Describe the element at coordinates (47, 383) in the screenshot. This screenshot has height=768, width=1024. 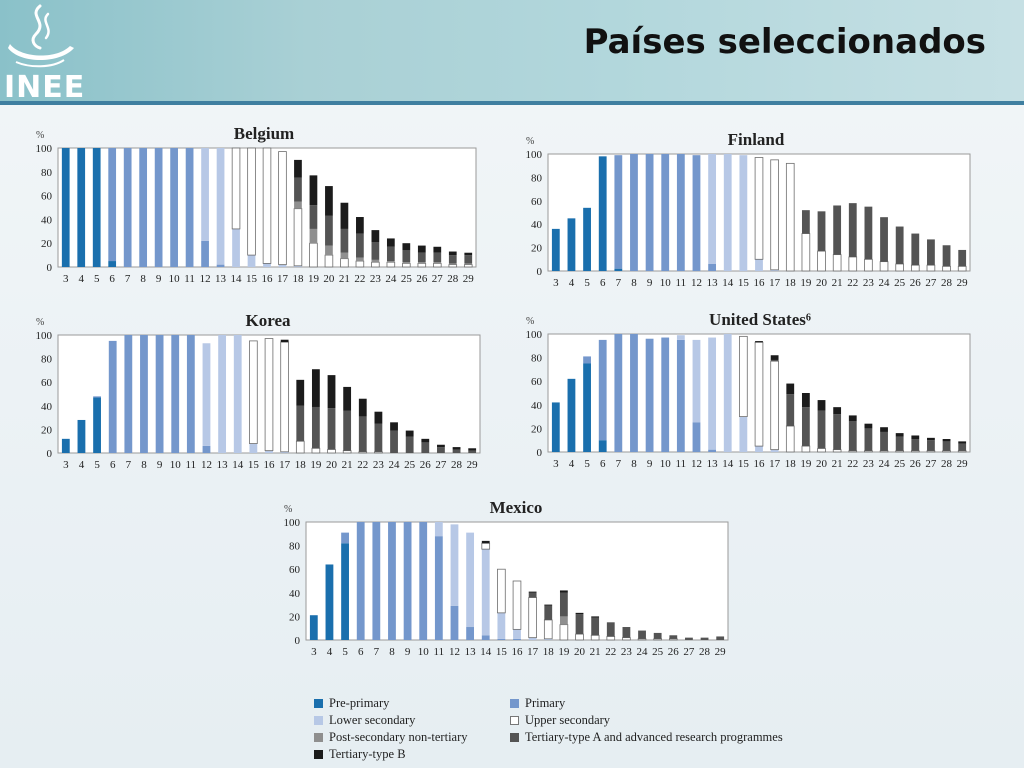
I see `y-tick-label: 60` at that location.